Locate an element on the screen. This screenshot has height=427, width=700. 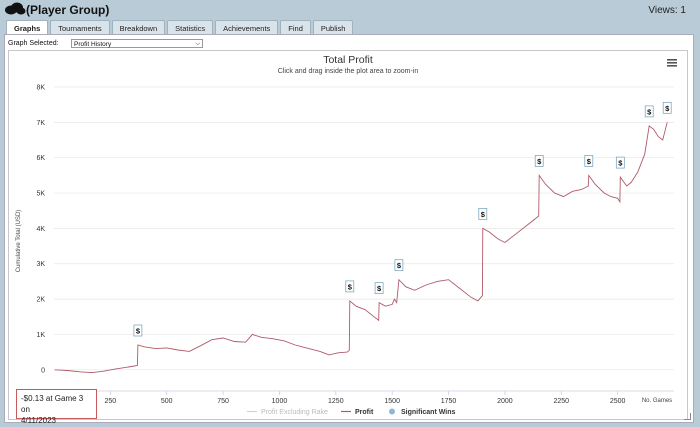
legend-item: Profit Excluding Rake is located at coordinates (287, 412).